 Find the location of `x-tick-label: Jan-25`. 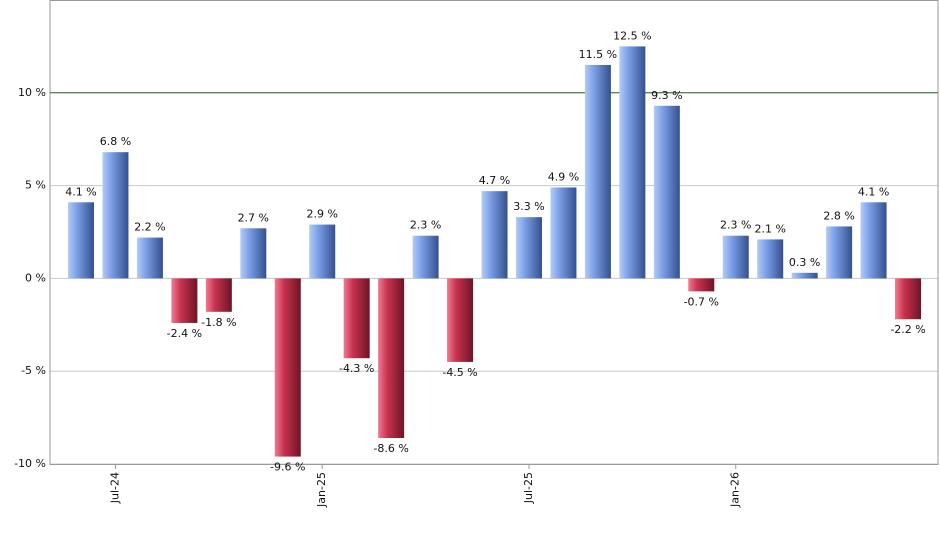

x-tick-label: Jan-25 is located at coordinates (321, 490).